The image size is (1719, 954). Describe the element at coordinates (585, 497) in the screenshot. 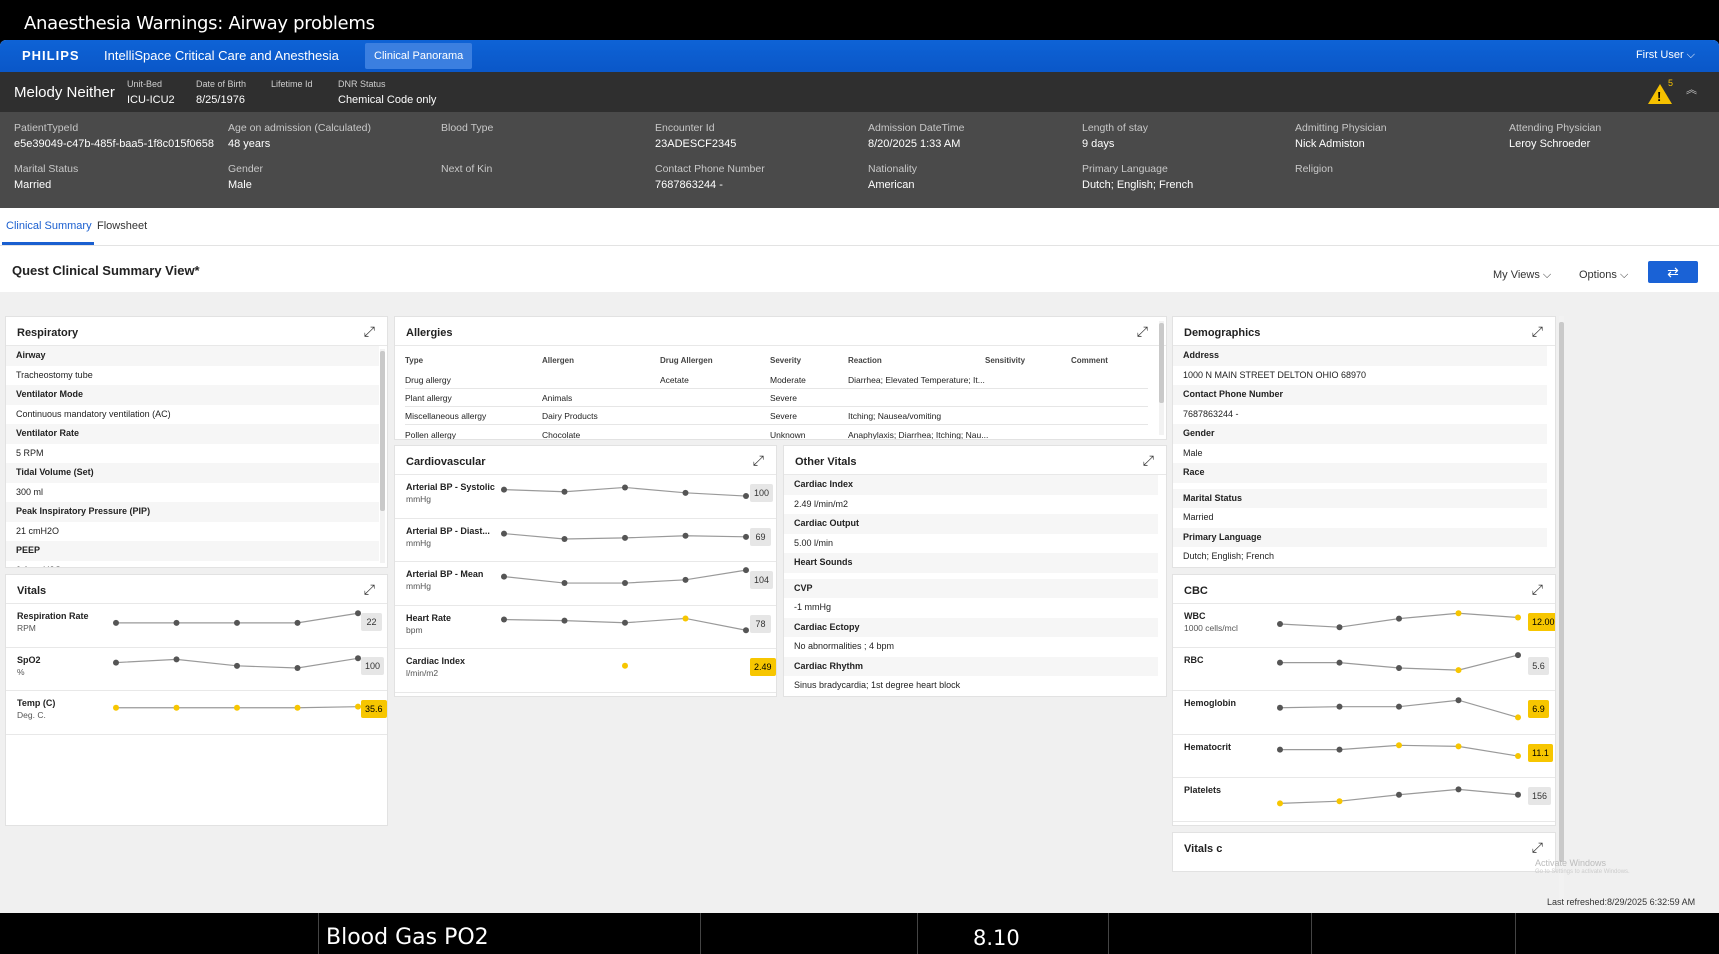

I see `trend-row: Arterial BP - Systolic mmHg 100` at that location.